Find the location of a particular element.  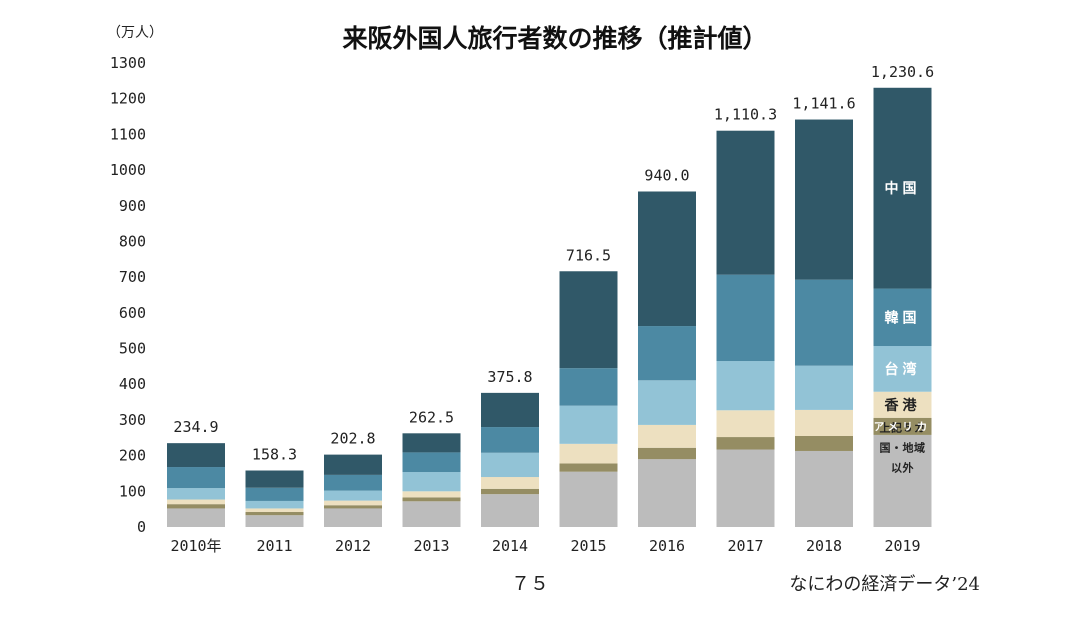

x-tick-label: 2016 is located at coordinates (667, 546).